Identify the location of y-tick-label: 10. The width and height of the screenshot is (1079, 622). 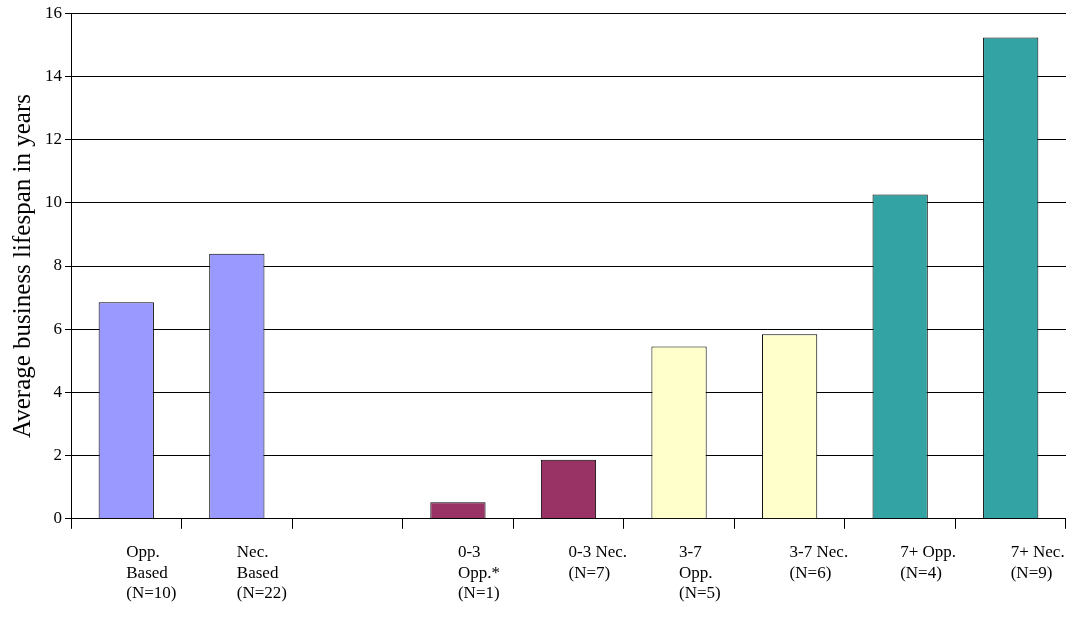
(53, 202).